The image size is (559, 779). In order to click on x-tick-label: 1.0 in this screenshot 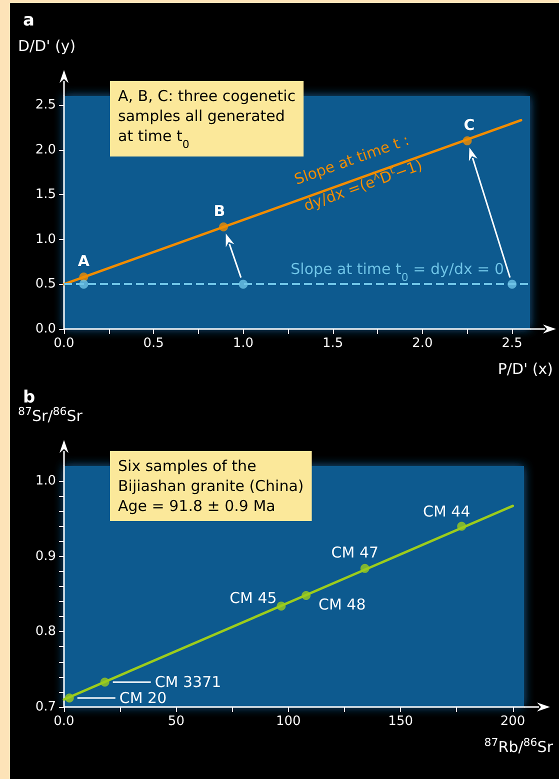, I will do `click(243, 343)`.